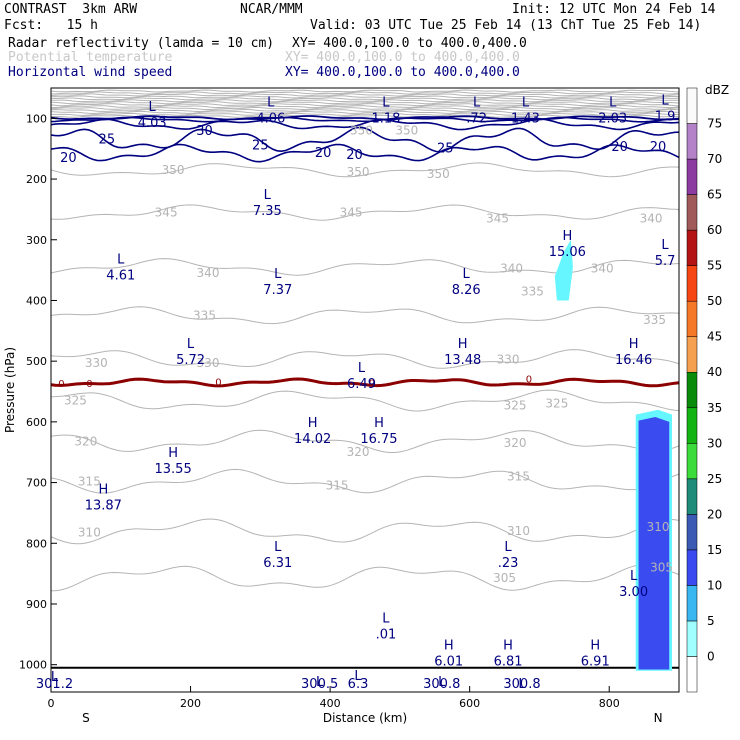 This screenshot has width=740, height=740. Describe the element at coordinates (714, 230) in the screenshot. I see `colorbar-level-label: 60` at that location.